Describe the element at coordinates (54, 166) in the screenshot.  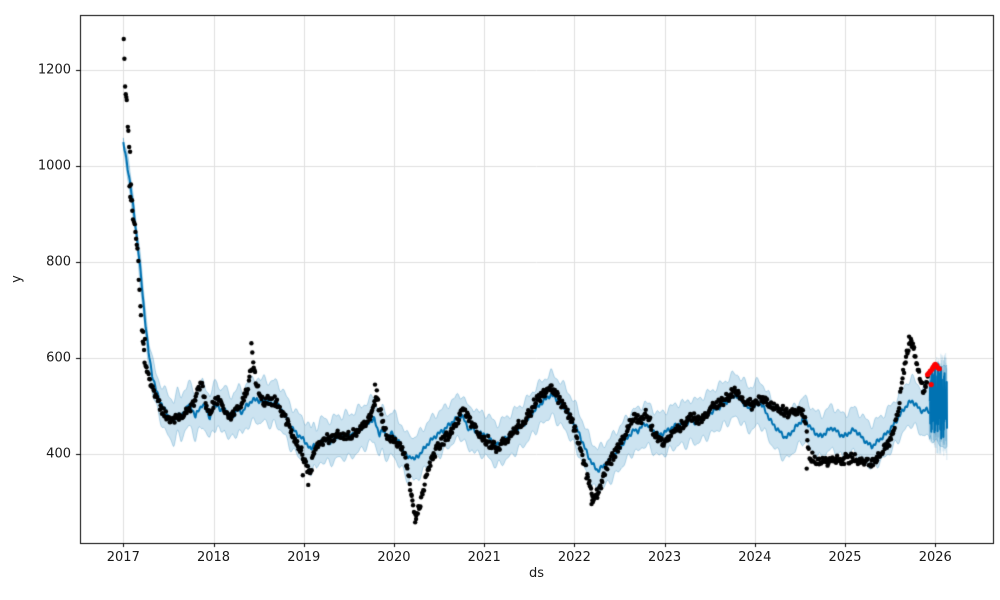
I see `y-tick-label: 1000` at that location.